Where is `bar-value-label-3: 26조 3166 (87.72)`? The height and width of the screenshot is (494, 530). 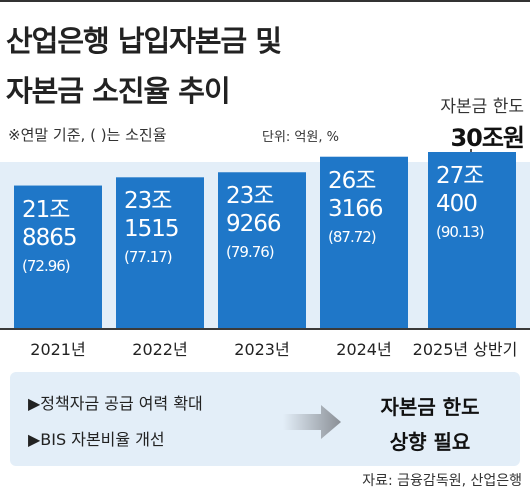
bar-value-label-3: 26조 3166 (87.72) is located at coordinates (356, 209).